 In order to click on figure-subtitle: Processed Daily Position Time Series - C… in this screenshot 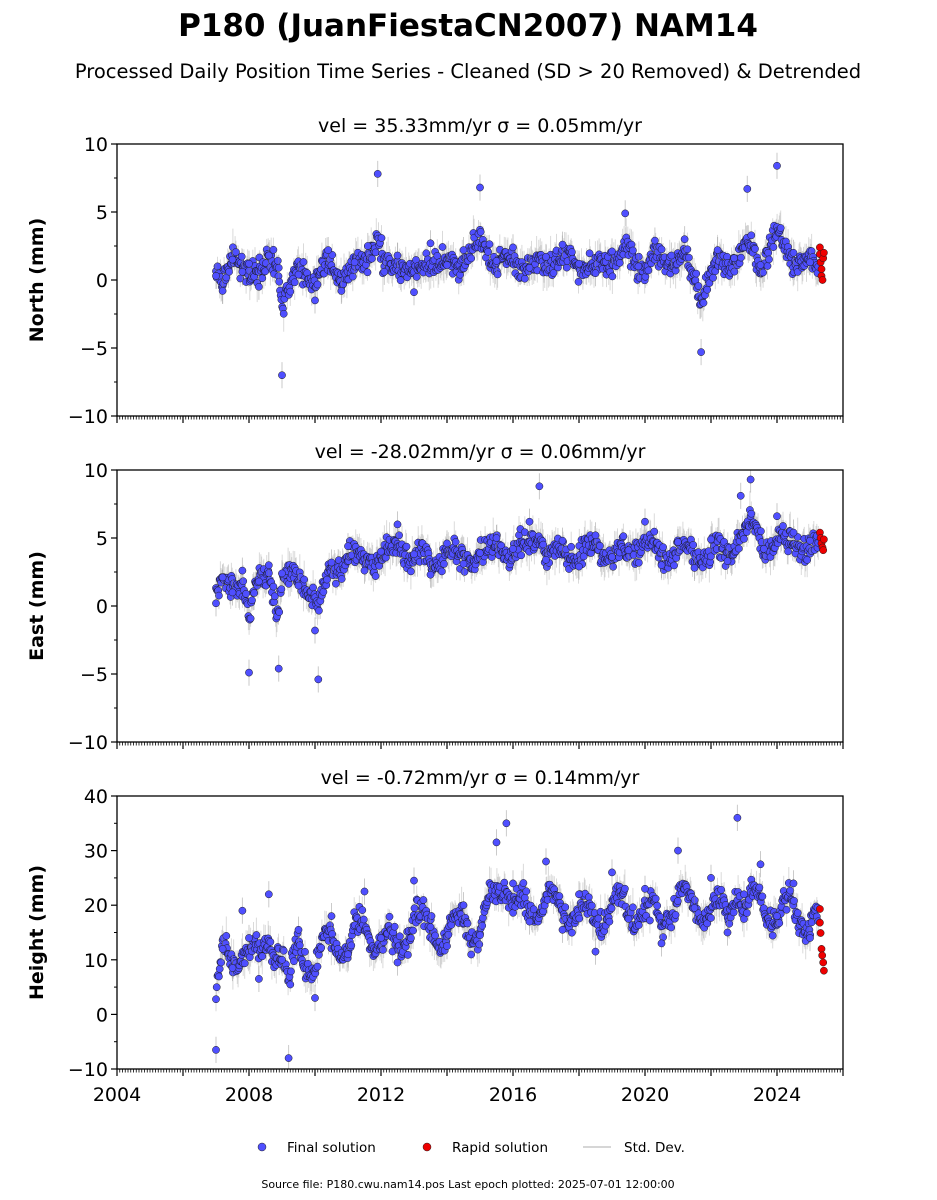, I will do `click(468, 71)`.